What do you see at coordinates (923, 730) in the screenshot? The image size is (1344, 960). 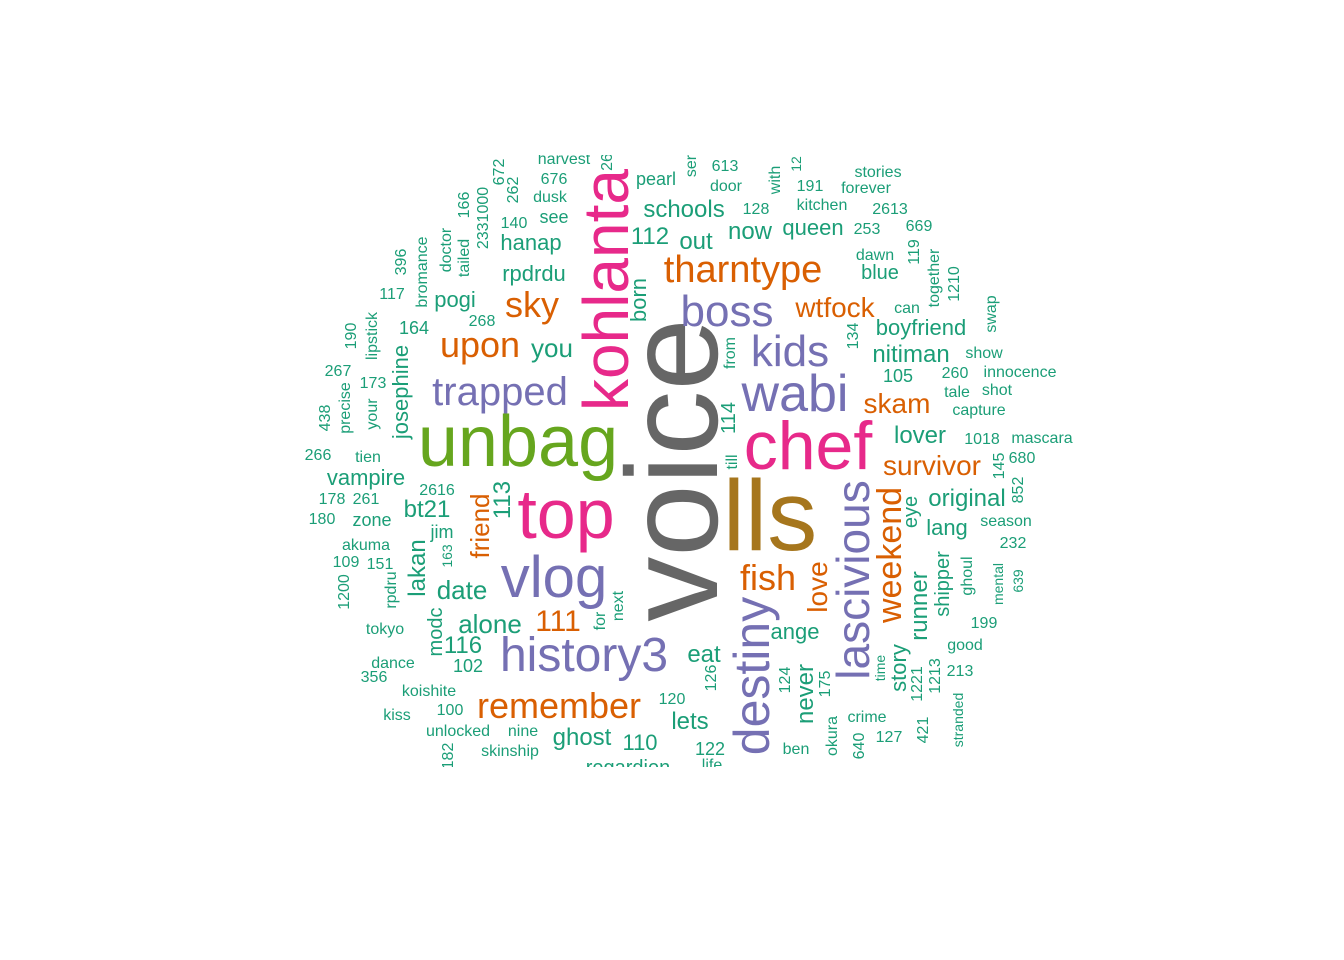 I see `word-421: 421` at bounding box center [923, 730].